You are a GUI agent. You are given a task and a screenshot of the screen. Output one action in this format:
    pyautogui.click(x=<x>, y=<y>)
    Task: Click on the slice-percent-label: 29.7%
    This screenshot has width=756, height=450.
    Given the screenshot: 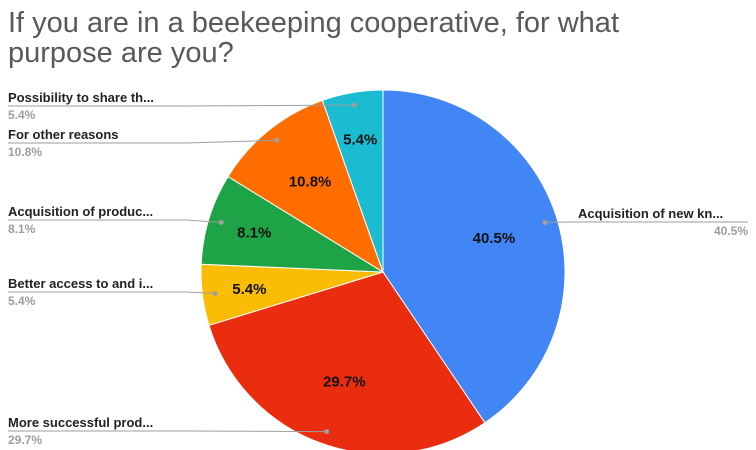 What is the action you would take?
    pyautogui.click(x=344, y=381)
    